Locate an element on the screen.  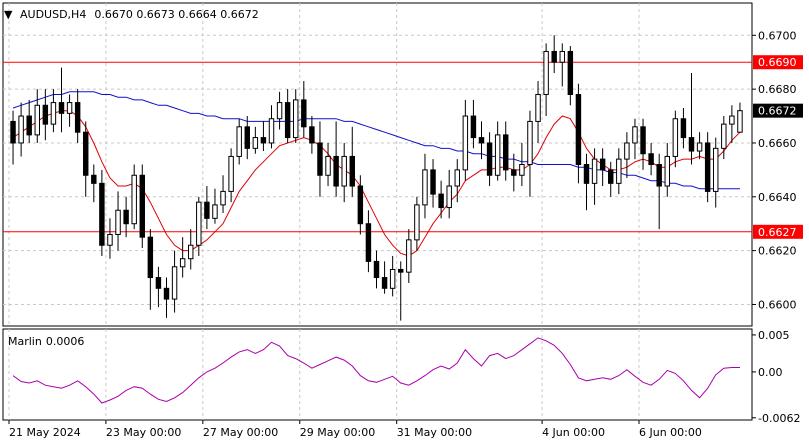
time-tick-label: 23 May 00:00 is located at coordinates (143, 432).